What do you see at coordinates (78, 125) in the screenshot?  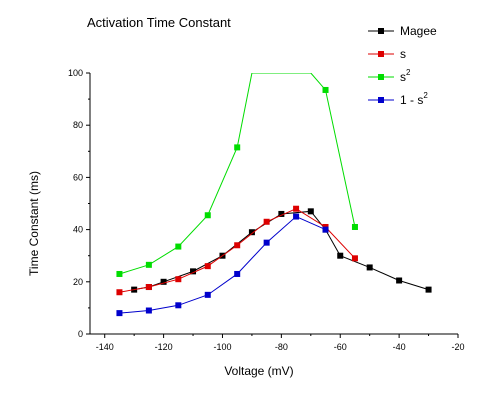 I see `y-tick-label: 80` at bounding box center [78, 125].